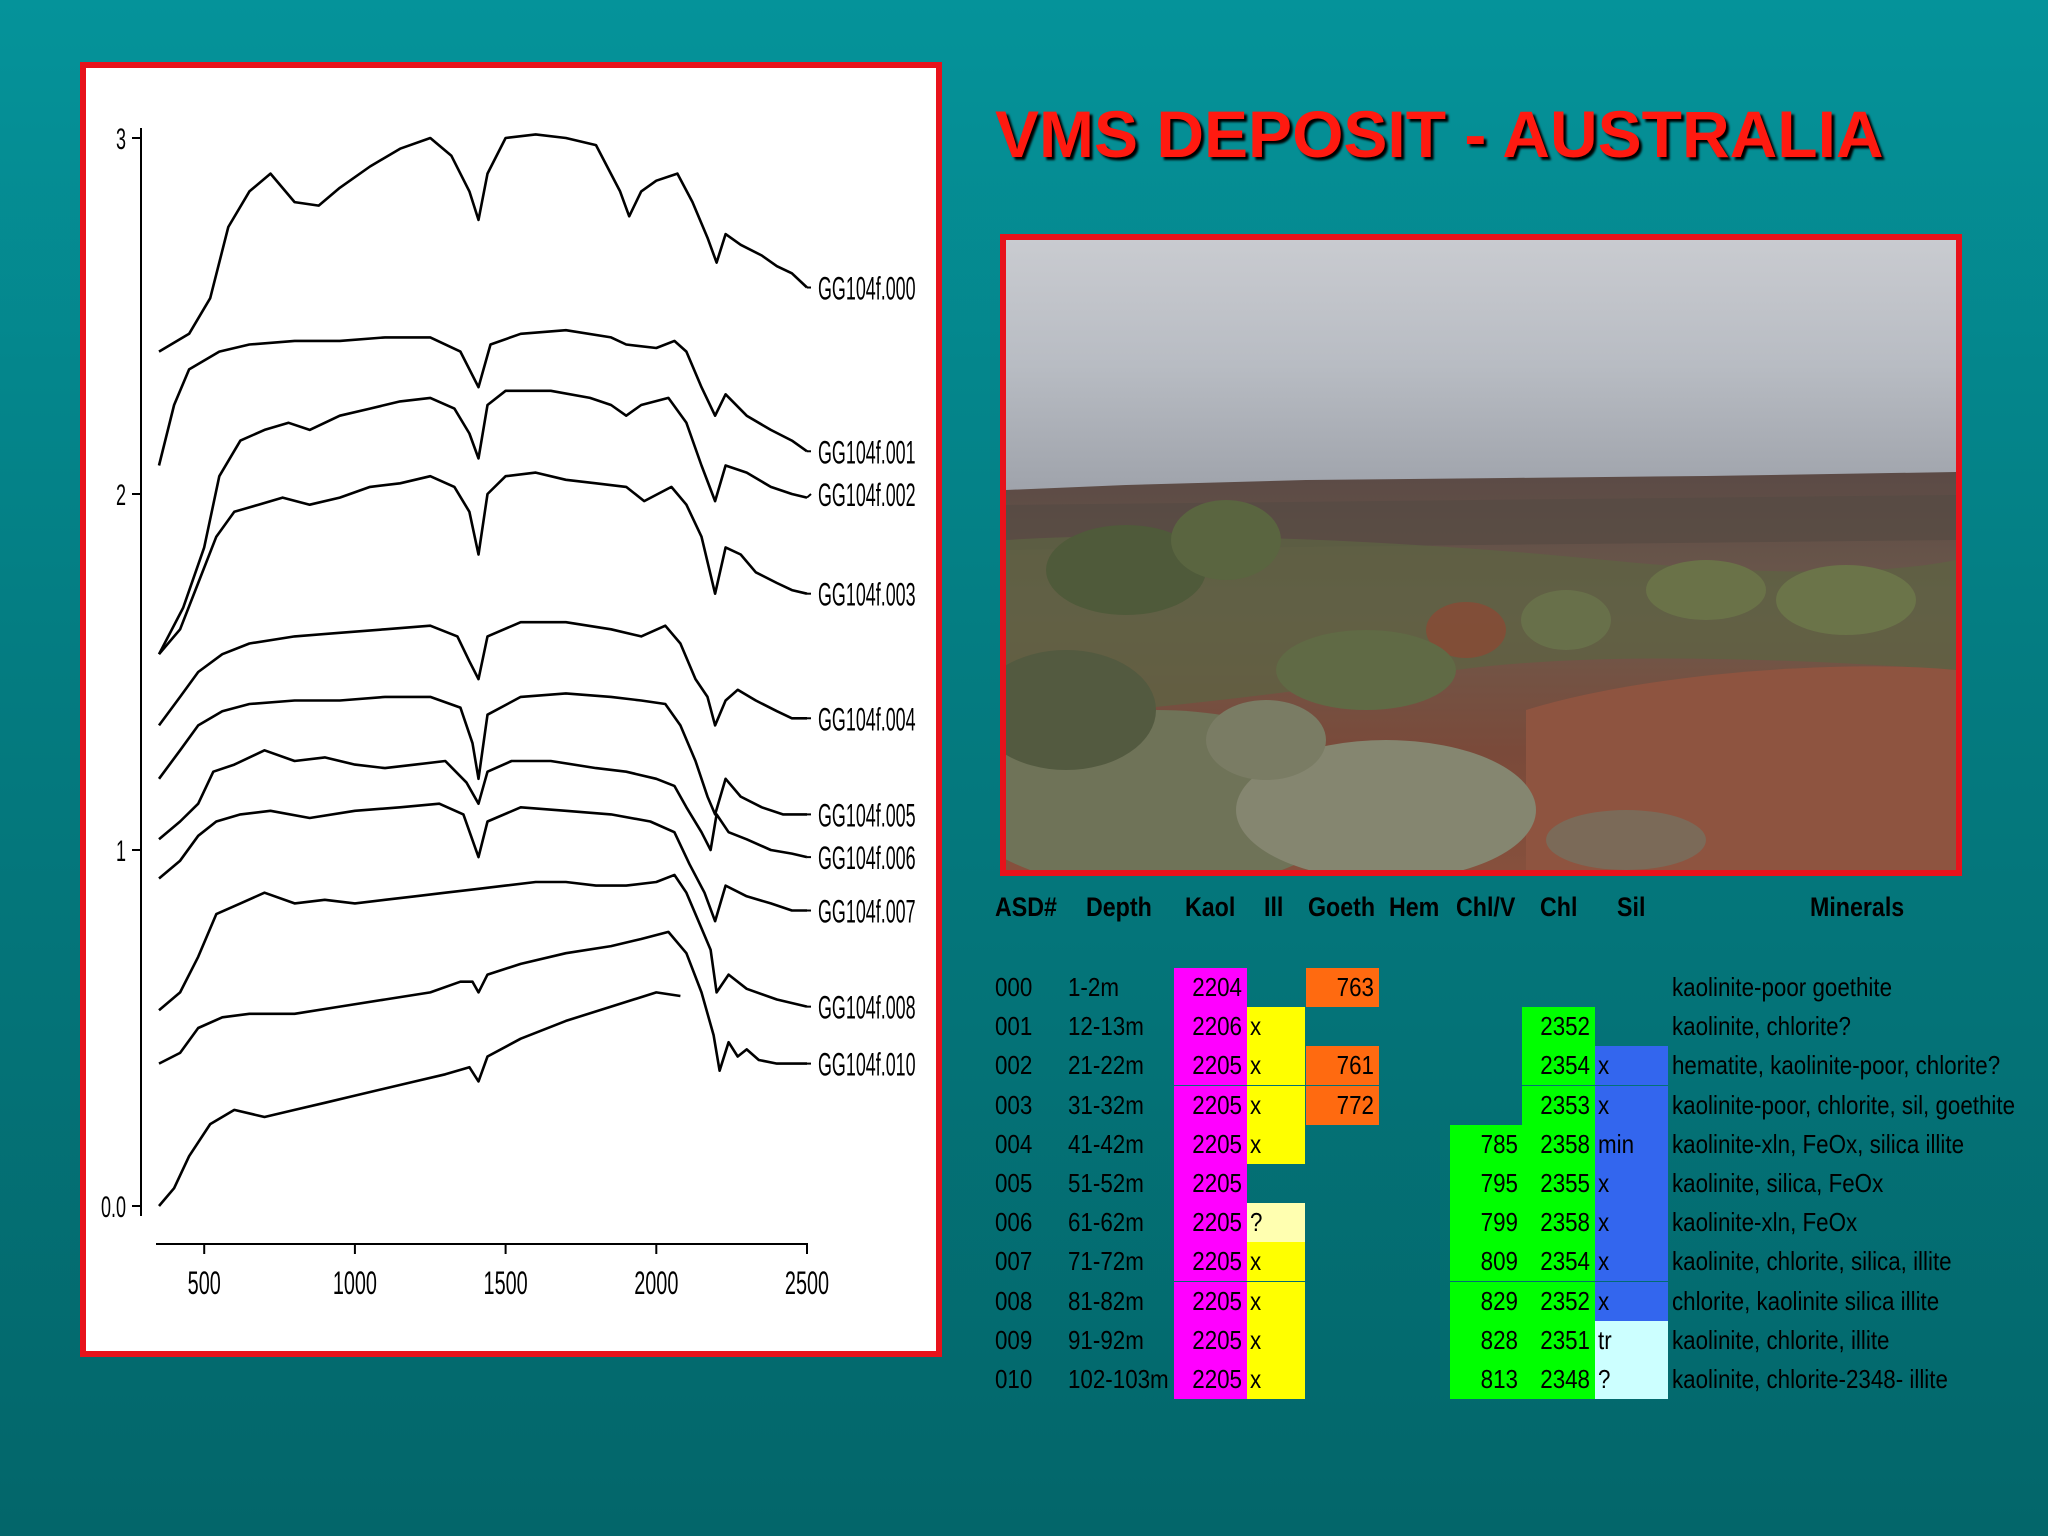 This screenshot has height=1536, width=2048. Describe the element at coordinates (1217, 987) in the screenshot. I see `kaol-value: 2204` at that location.